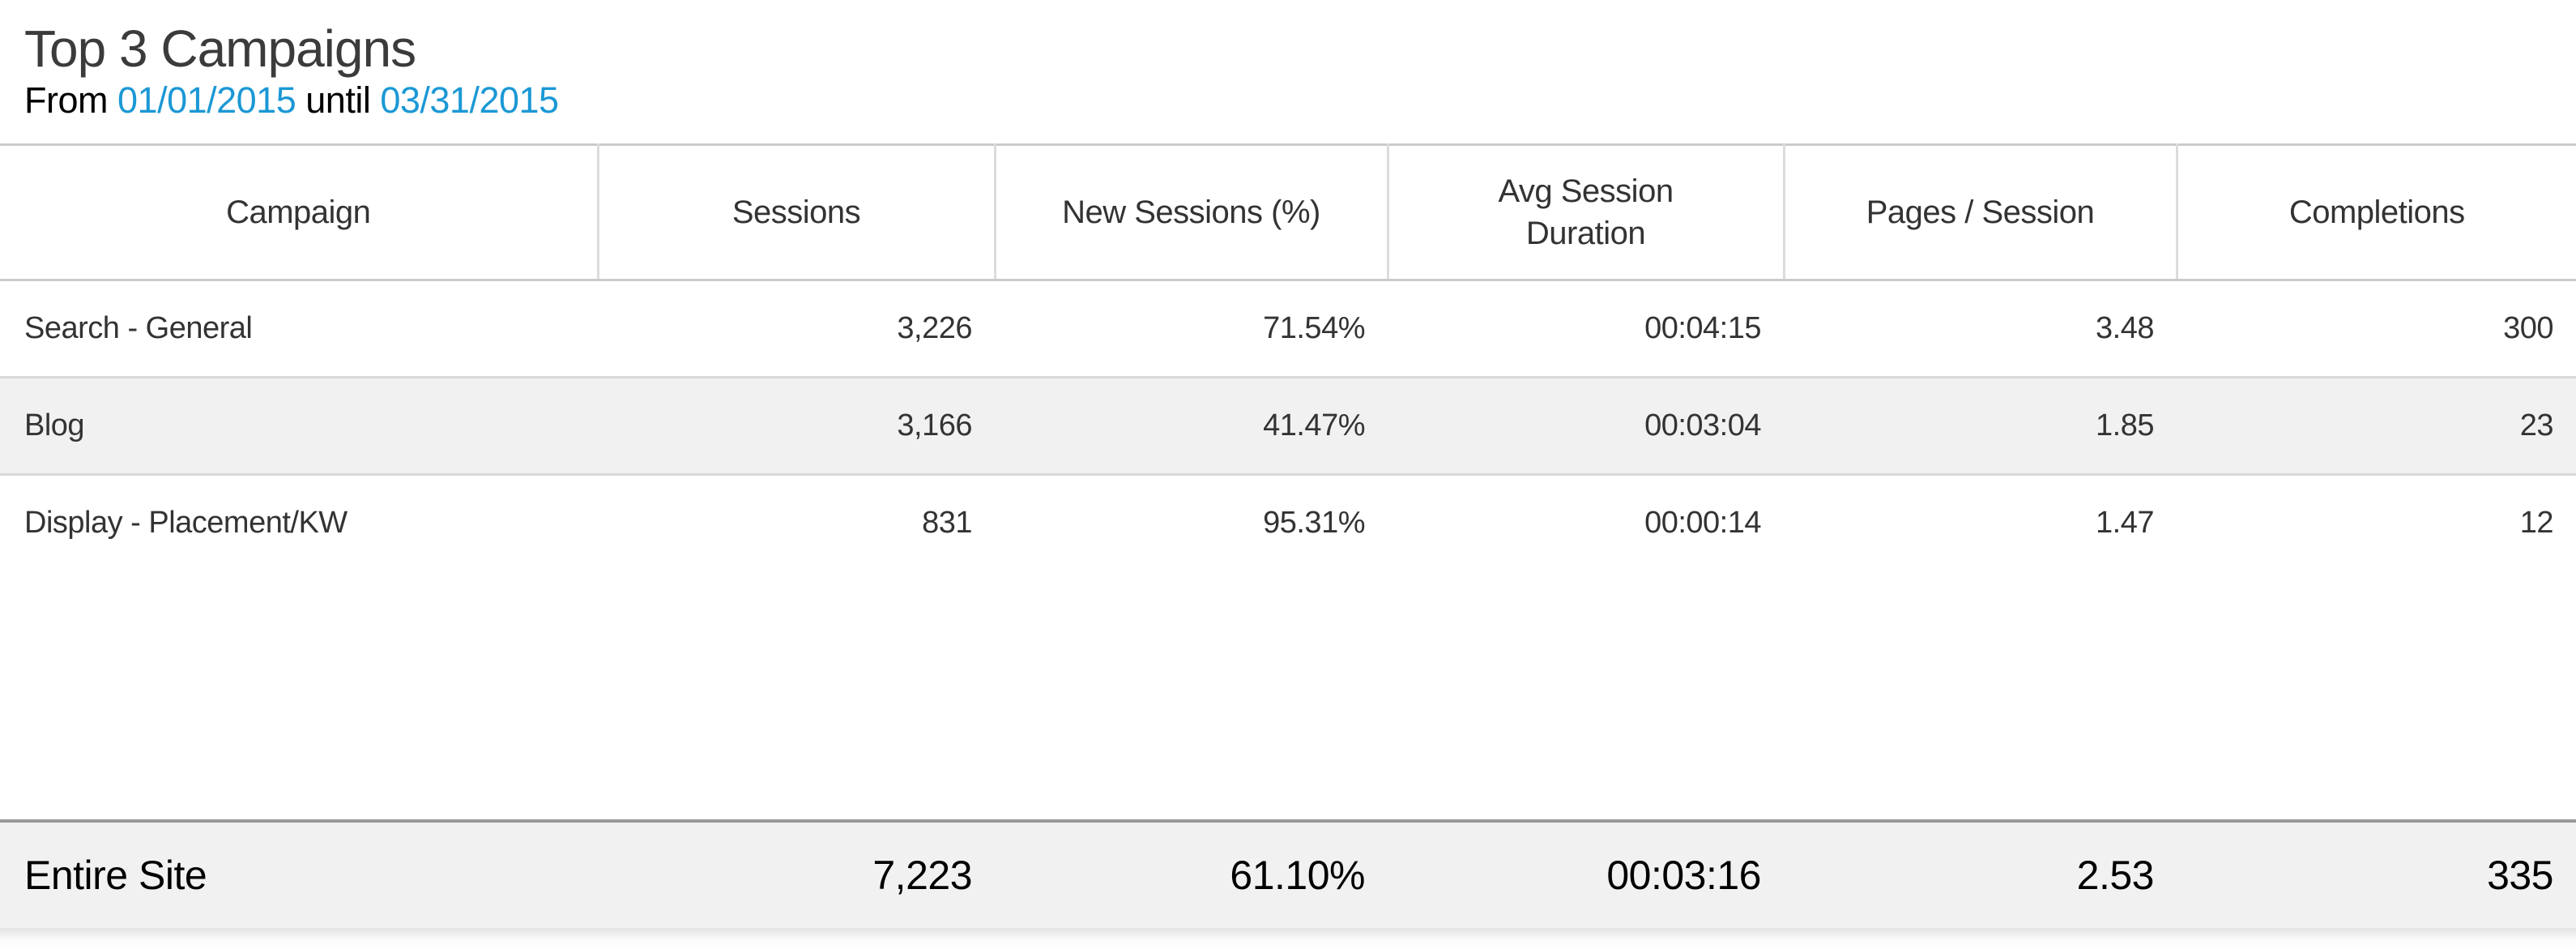 This screenshot has width=2576, height=949. I want to click on totals-label-cell: Entire Site, so click(299, 874).